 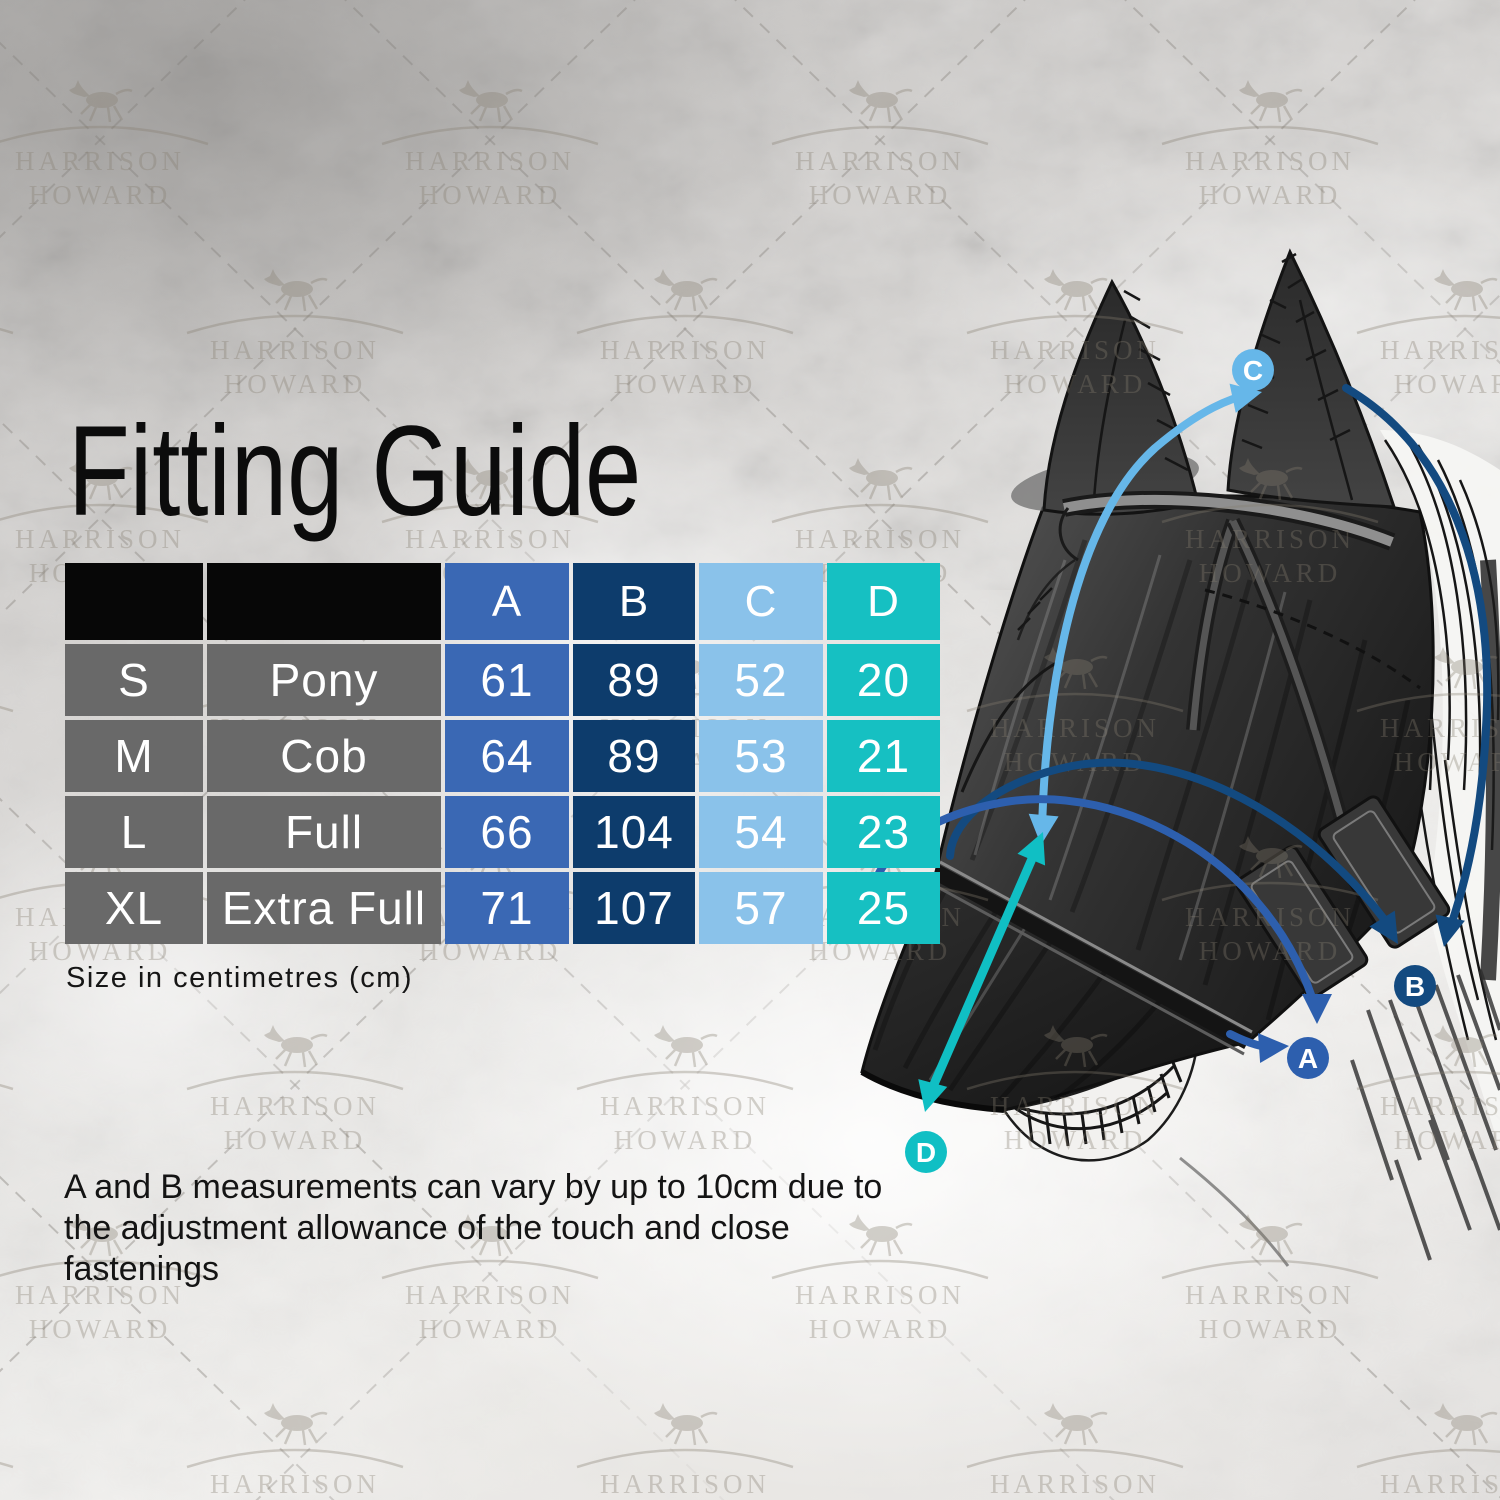 I want to click on label-circle-c, so click(x=1253, y=370).